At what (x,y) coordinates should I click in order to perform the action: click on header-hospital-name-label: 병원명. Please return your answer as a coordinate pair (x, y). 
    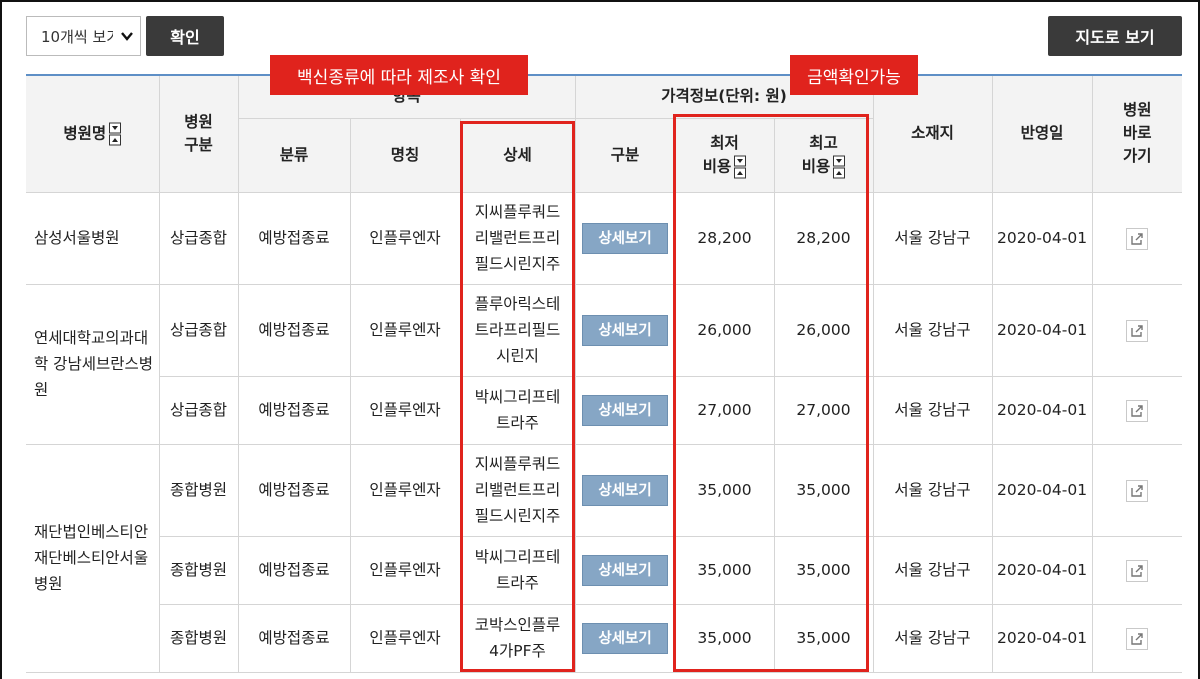
    Looking at the image, I should click on (85, 133).